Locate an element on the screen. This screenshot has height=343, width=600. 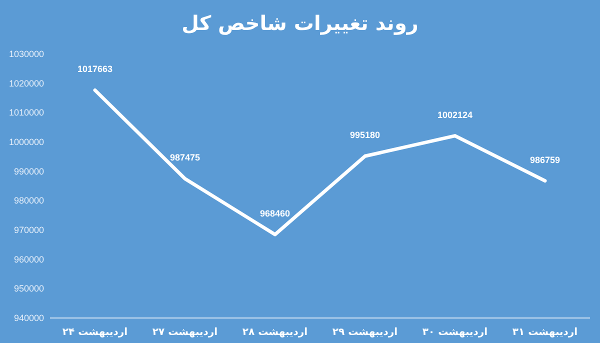
x-tick-label: ۲۸ اردیبهشت is located at coordinates (275, 332).